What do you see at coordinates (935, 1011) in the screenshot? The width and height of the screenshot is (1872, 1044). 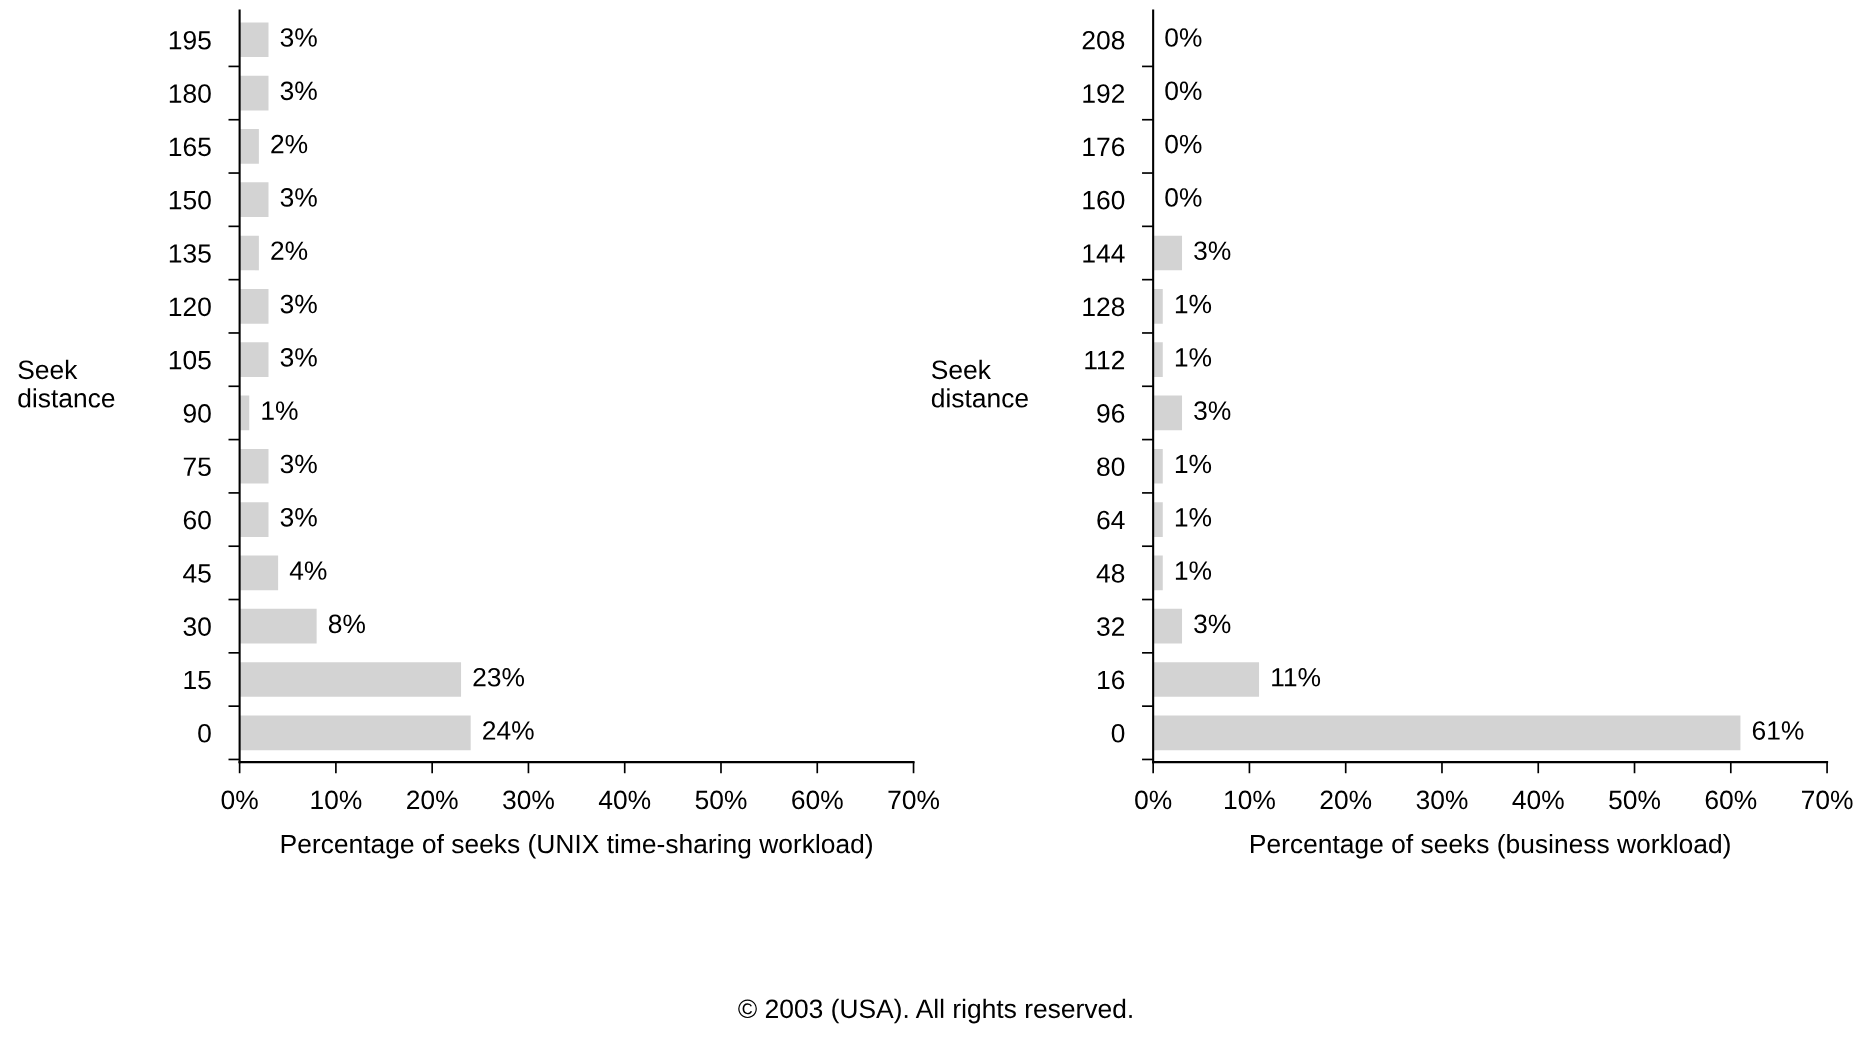 I see `text: © 2003 (USA). All rights reserved.` at bounding box center [935, 1011].